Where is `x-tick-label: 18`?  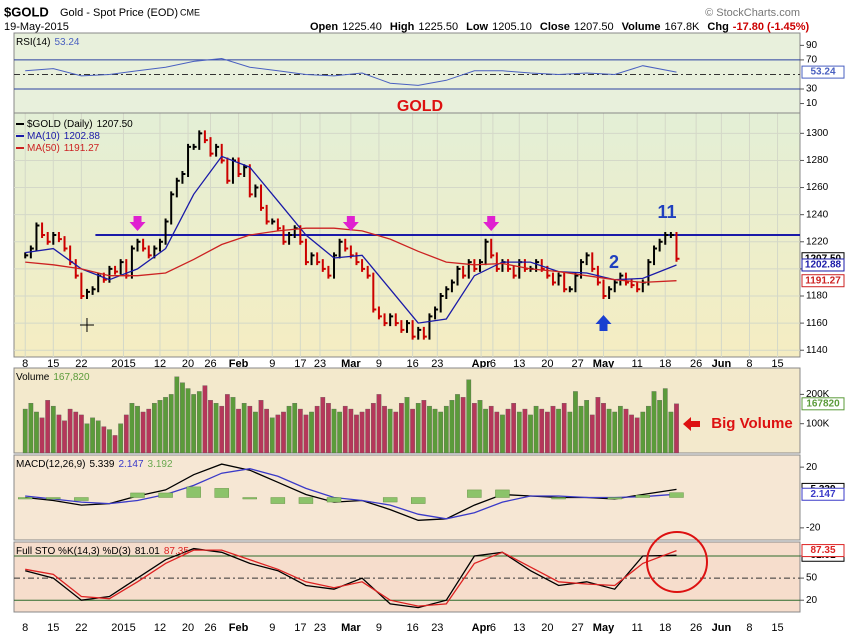 x-tick-label: 18 is located at coordinates (665, 628).